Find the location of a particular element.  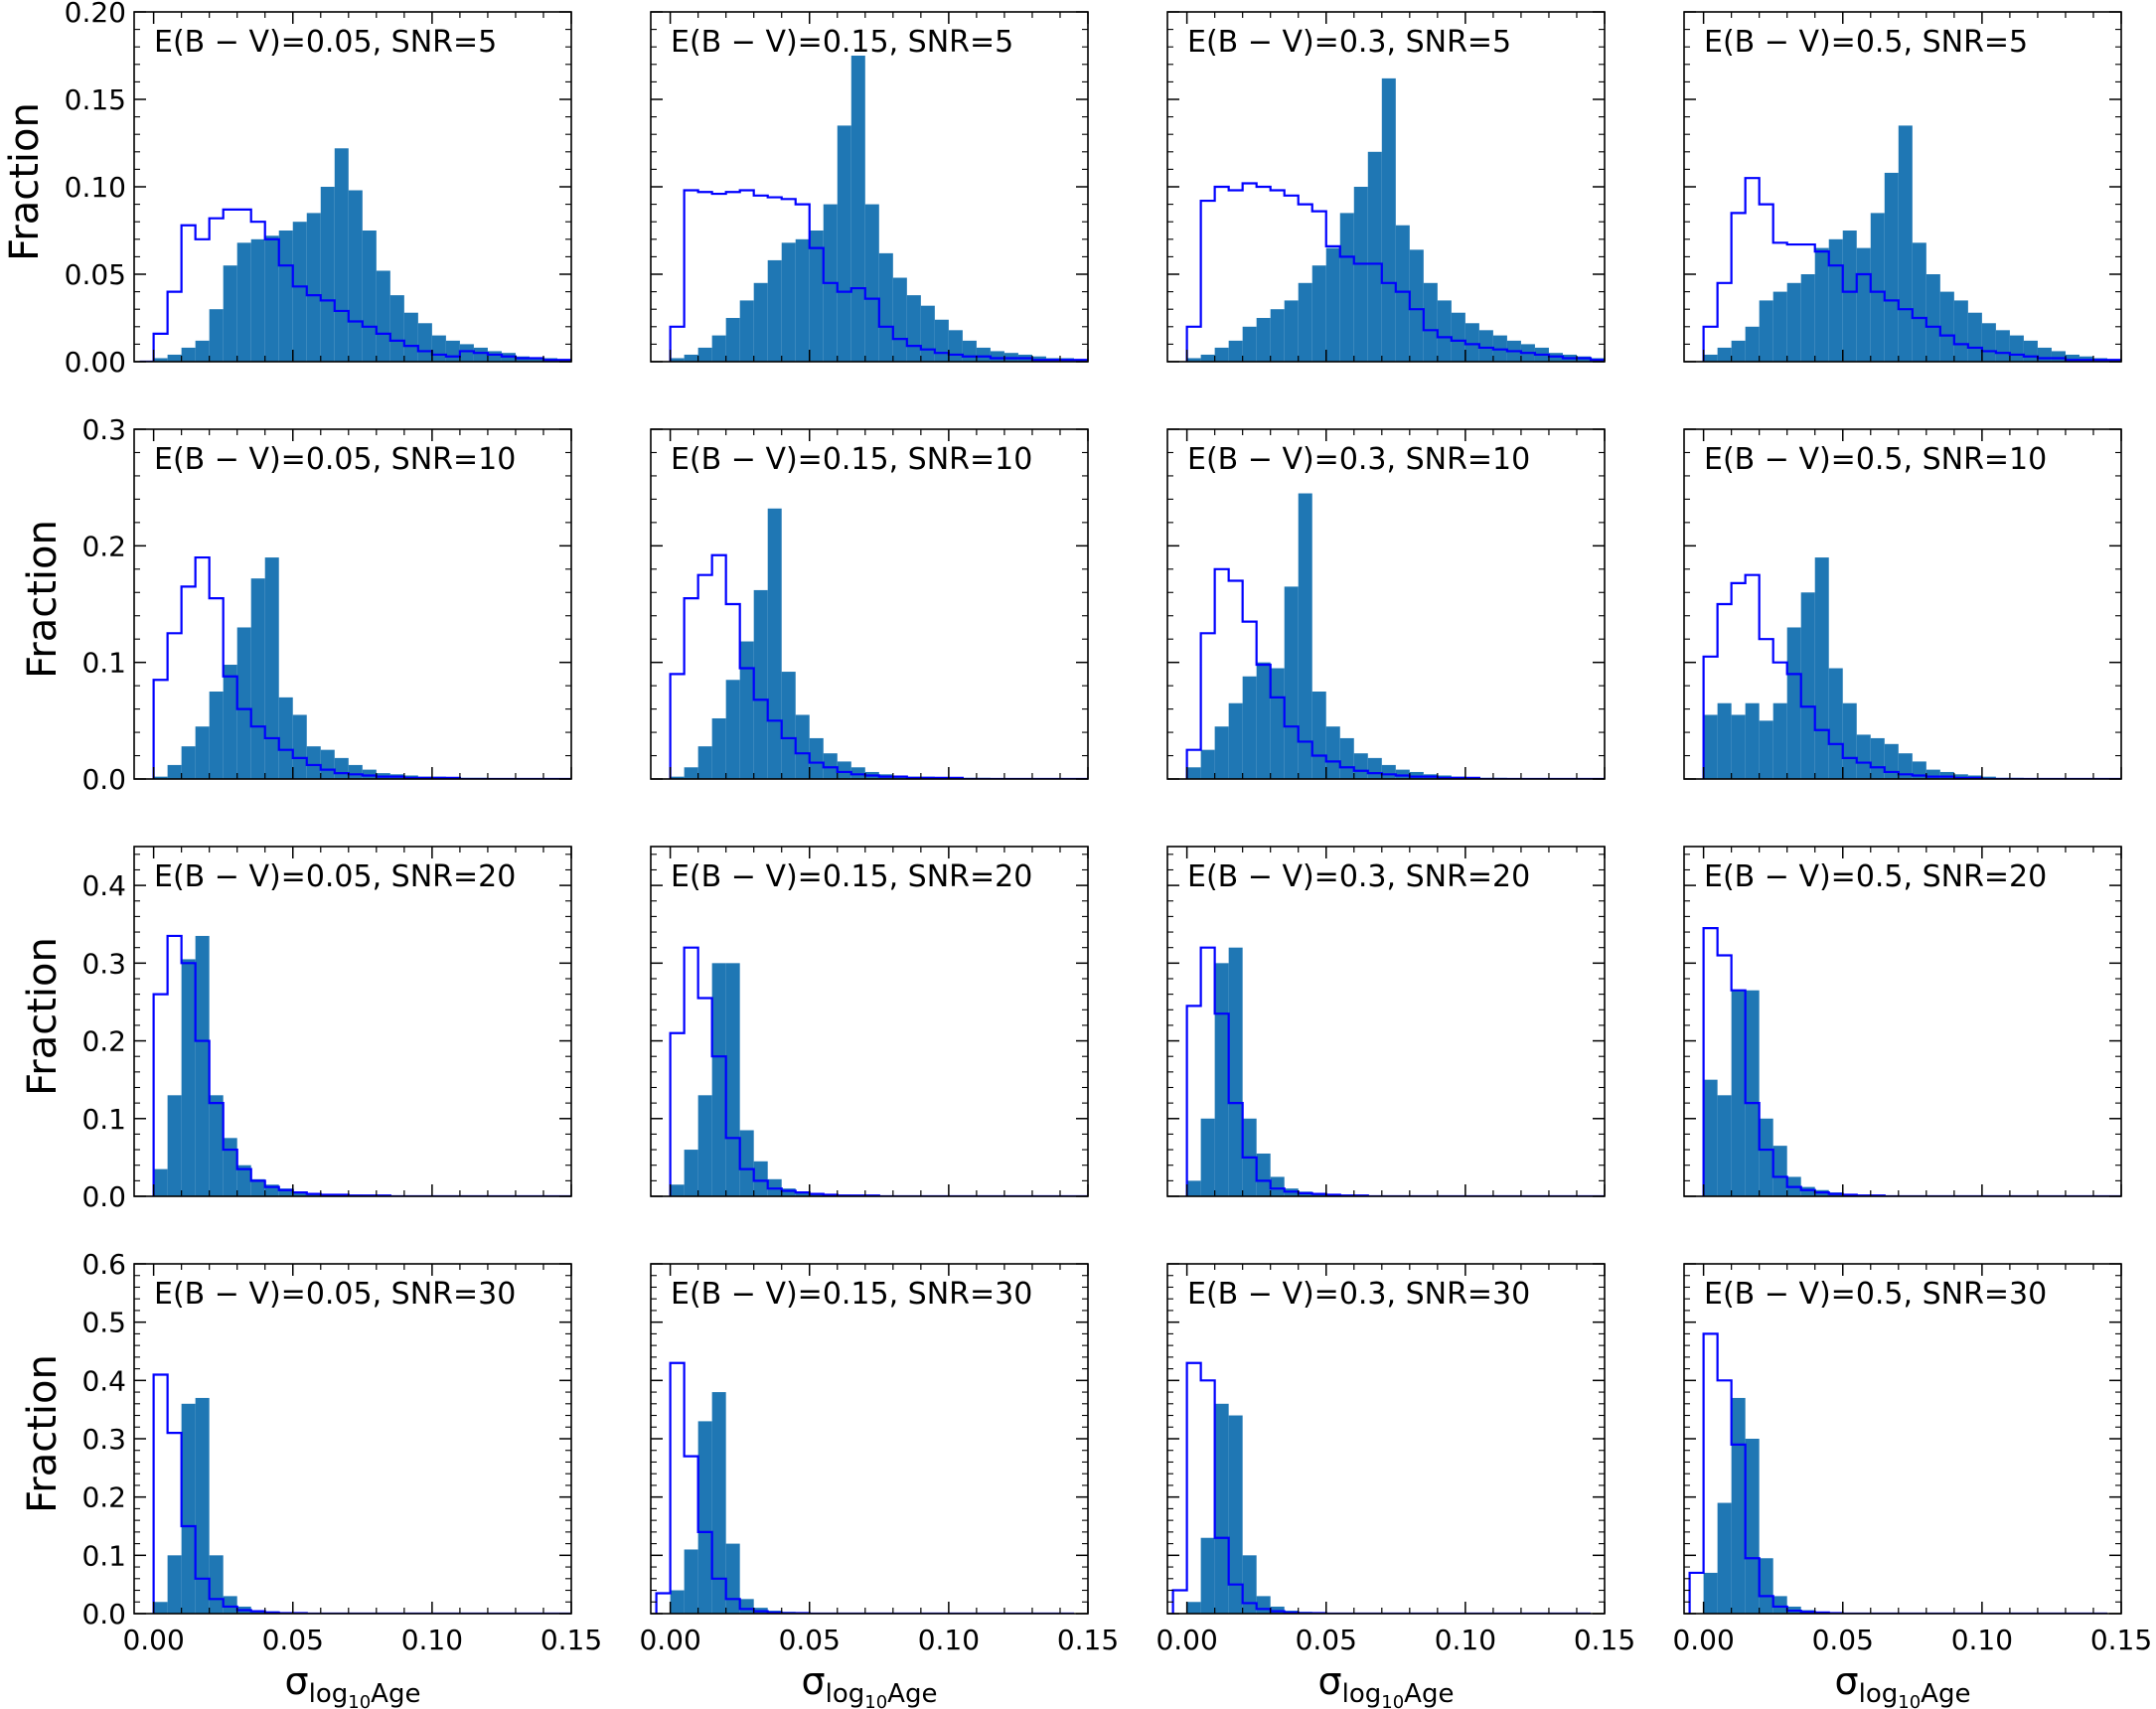

panel-r2-c4: E(B − V)=0.5, SNR=10 is located at coordinates (1902, 604).